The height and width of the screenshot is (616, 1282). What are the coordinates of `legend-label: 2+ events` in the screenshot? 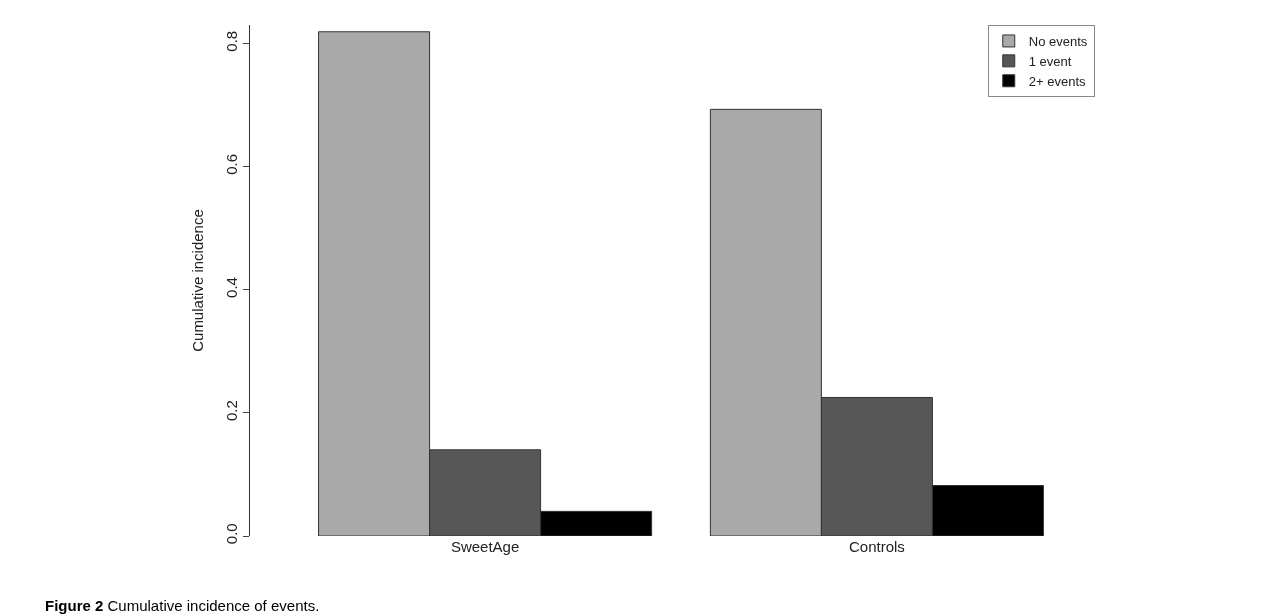 It's located at (1057, 81).